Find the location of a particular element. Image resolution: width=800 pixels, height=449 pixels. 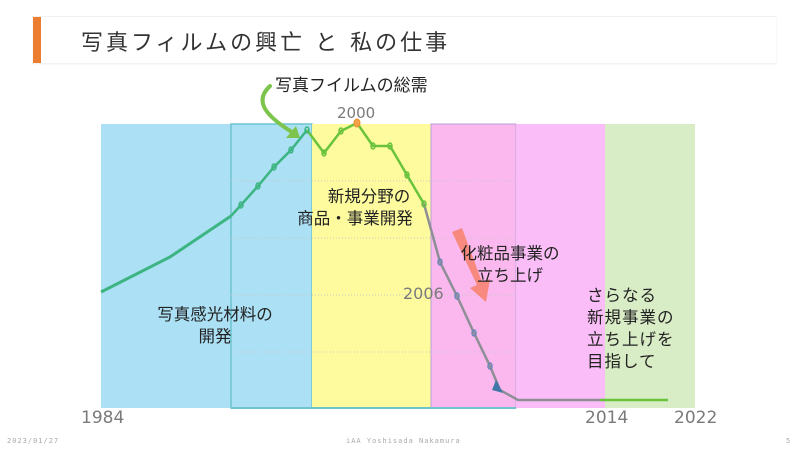

phase-bg-new-fields is located at coordinates (371, 266).